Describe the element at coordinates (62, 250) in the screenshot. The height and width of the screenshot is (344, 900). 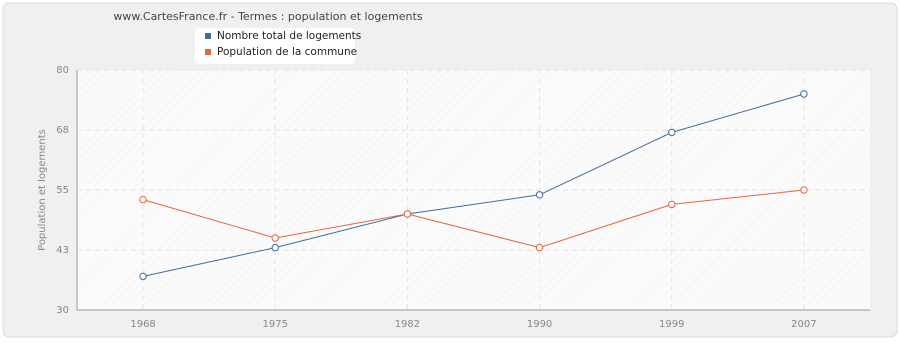
I see `y-tick-label: 43` at that location.